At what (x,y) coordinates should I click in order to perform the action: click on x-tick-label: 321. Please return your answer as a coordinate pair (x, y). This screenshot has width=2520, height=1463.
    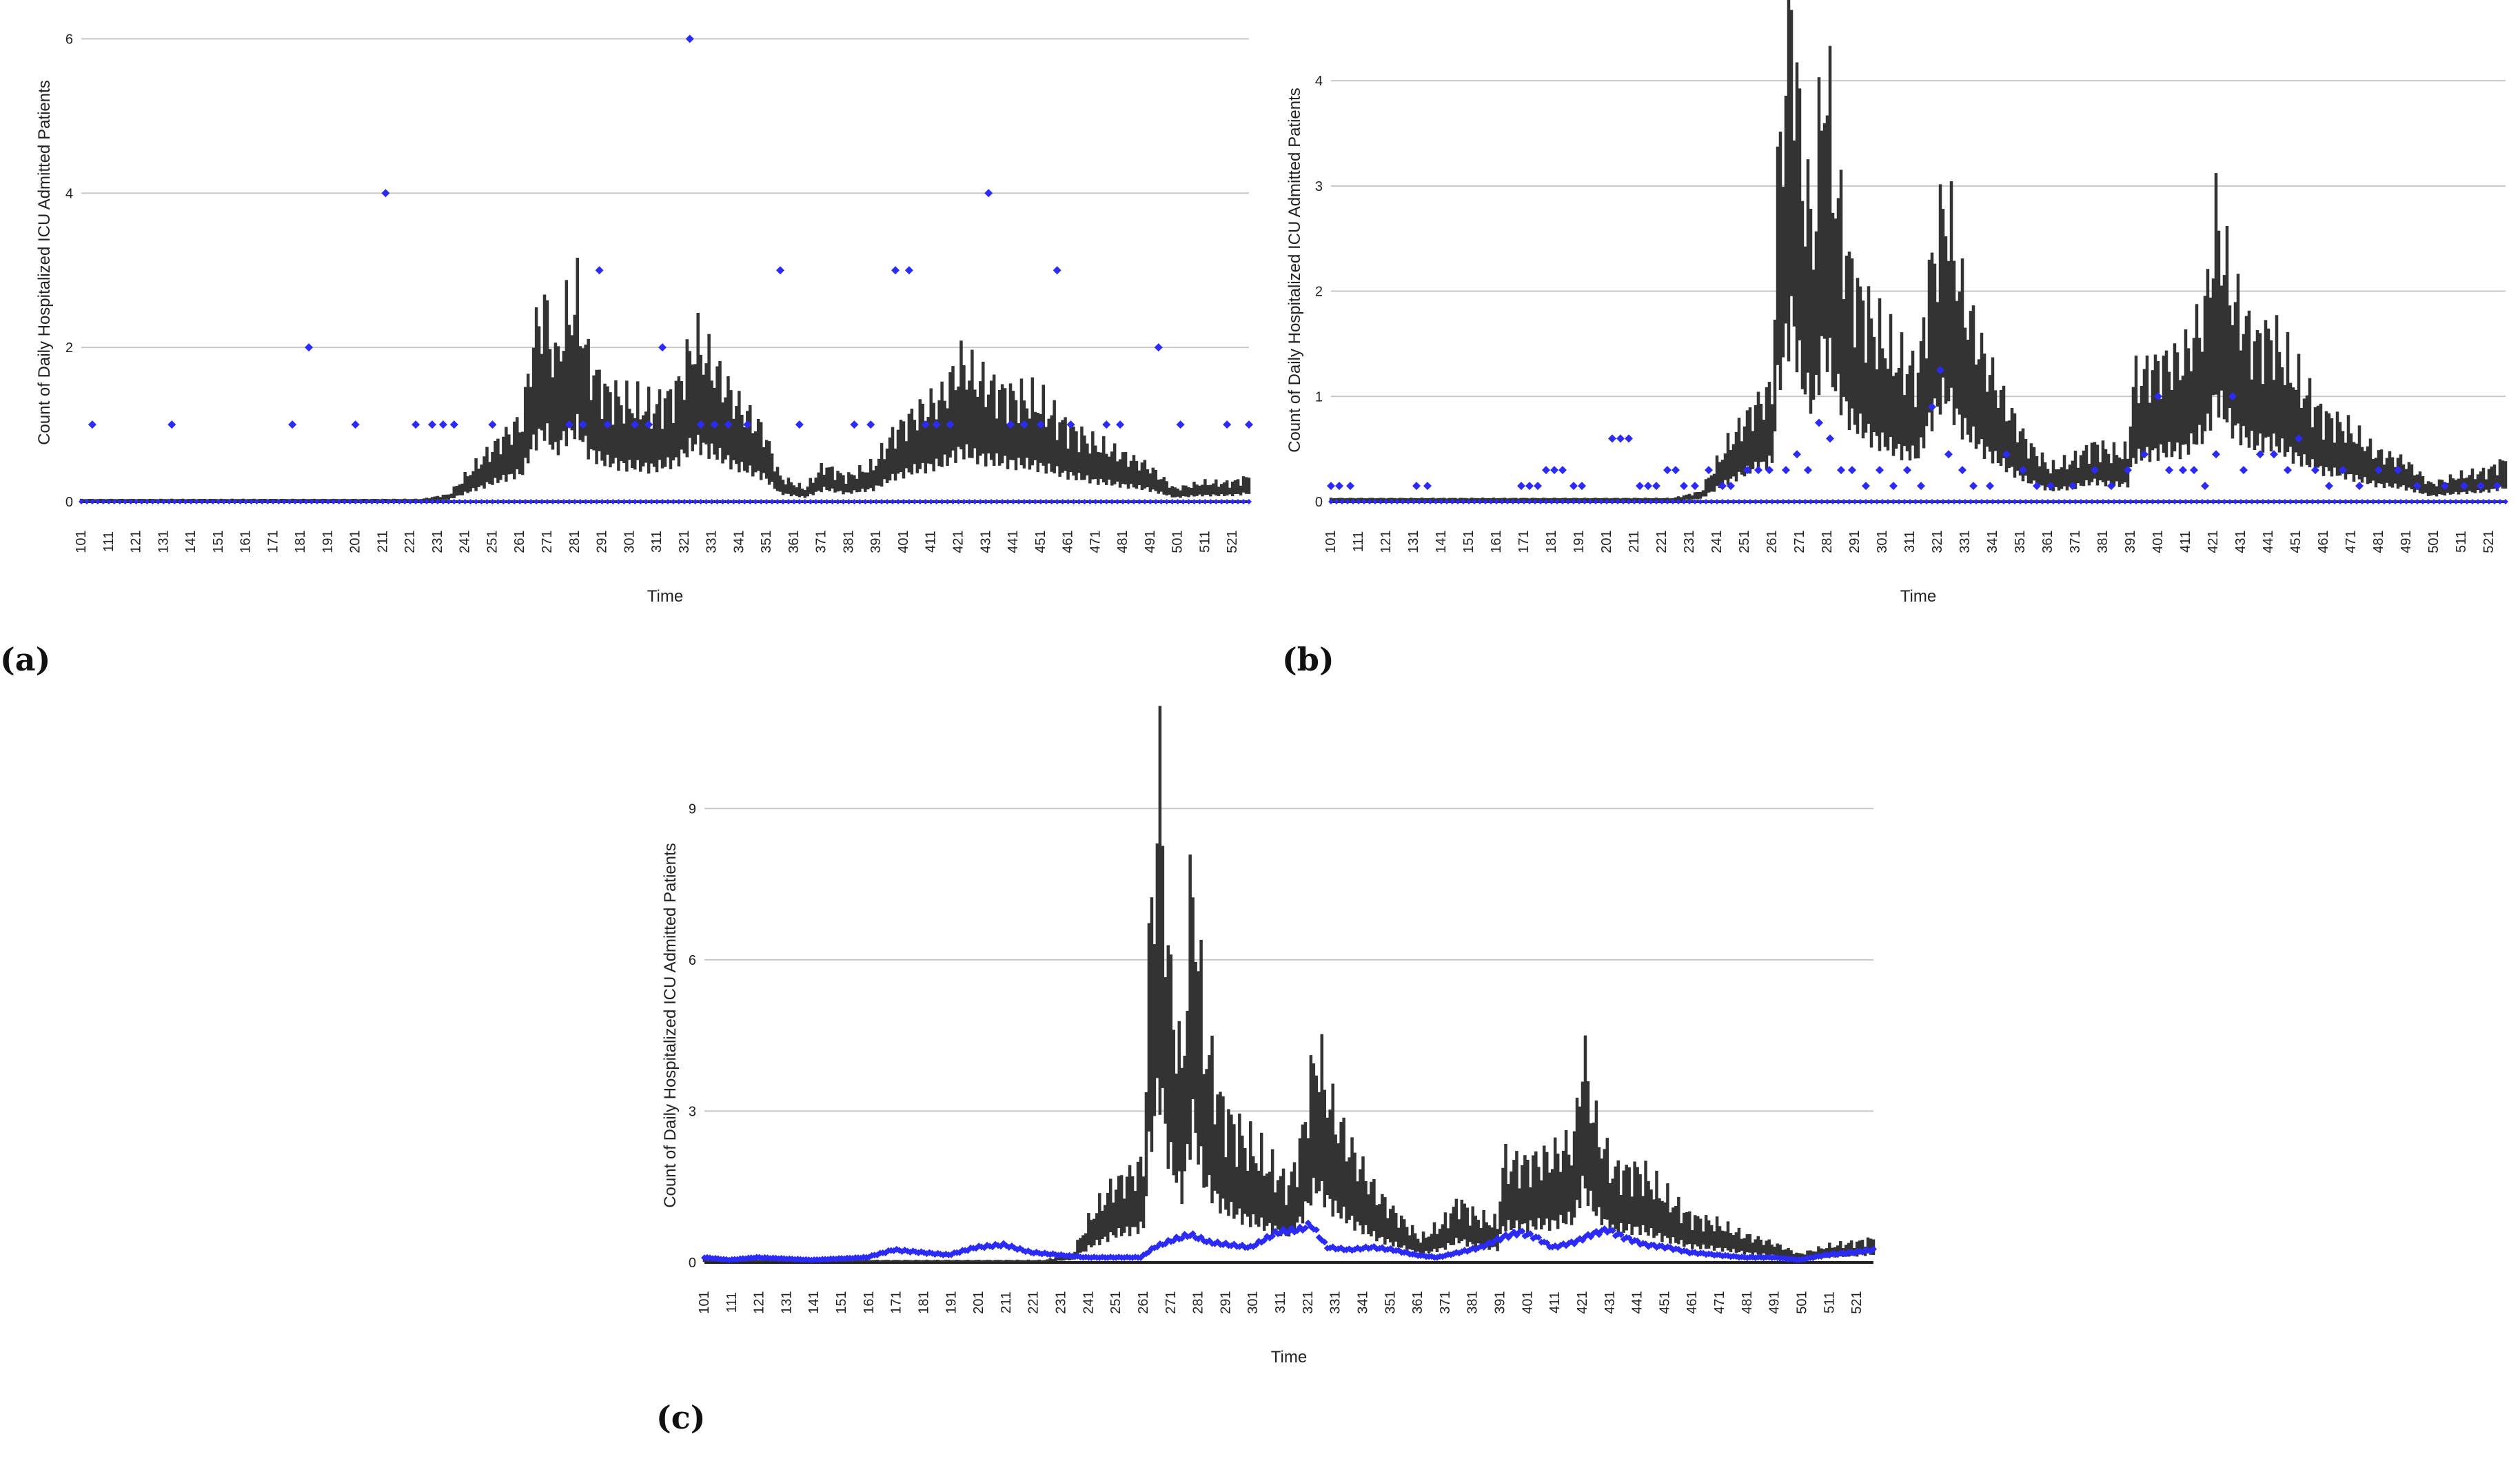
    Looking at the image, I should click on (1937, 541).